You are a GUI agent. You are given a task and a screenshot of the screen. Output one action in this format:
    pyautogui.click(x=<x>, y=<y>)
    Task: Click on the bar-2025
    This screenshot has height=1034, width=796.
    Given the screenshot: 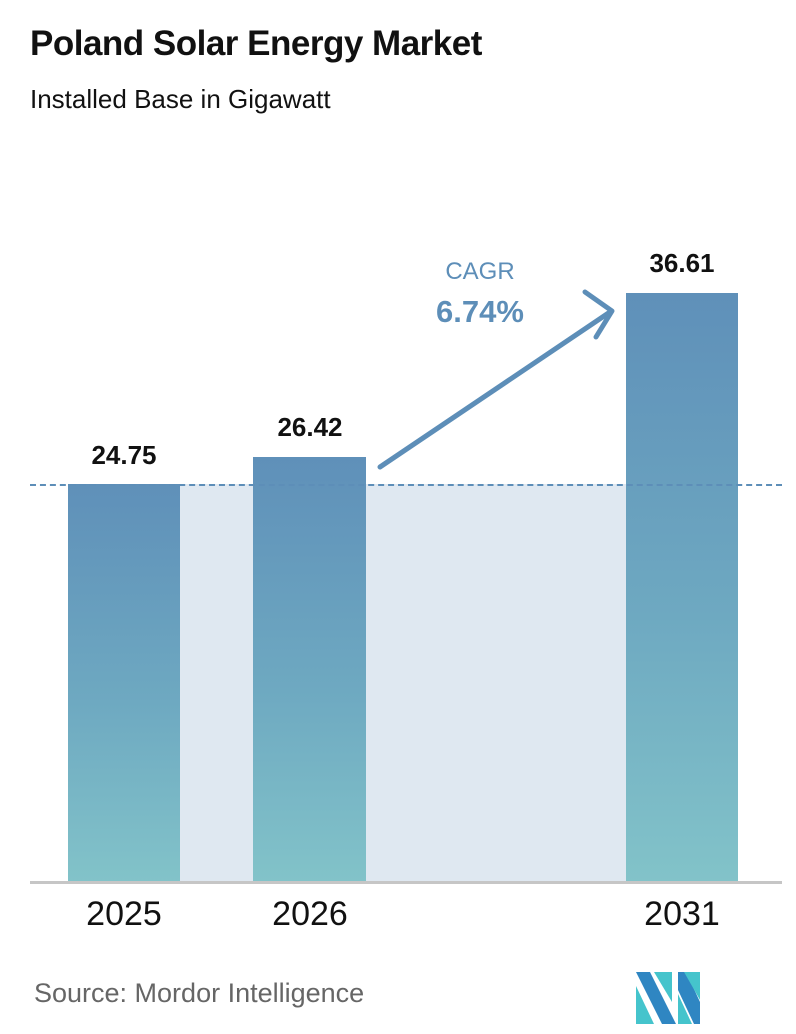 What is the action you would take?
    pyautogui.click(x=124, y=683)
    